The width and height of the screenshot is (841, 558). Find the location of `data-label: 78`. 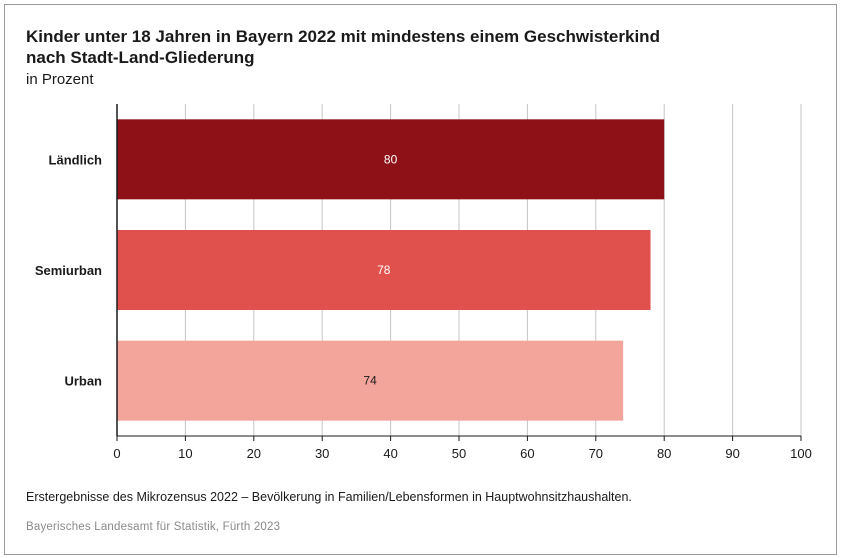

data-label: 78 is located at coordinates (384, 270).